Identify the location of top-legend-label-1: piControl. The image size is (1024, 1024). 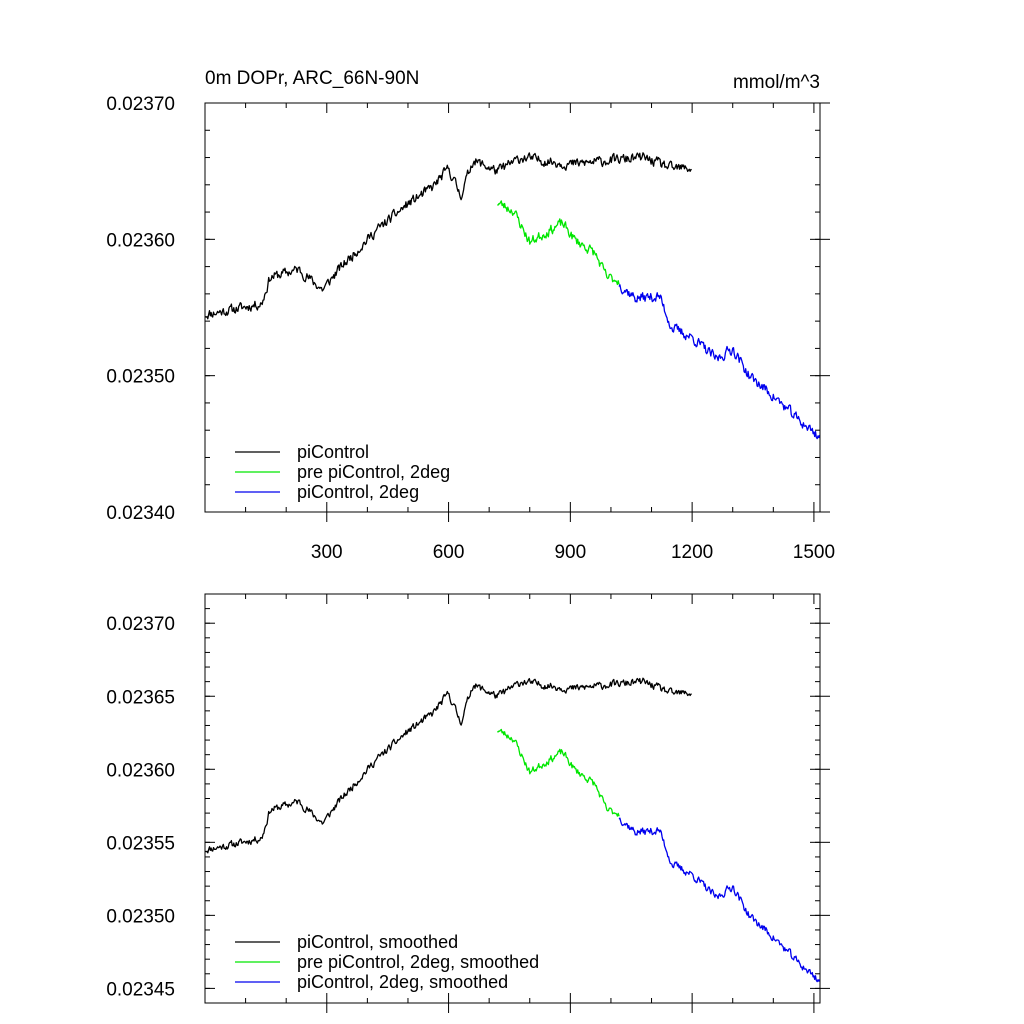
(333, 452).